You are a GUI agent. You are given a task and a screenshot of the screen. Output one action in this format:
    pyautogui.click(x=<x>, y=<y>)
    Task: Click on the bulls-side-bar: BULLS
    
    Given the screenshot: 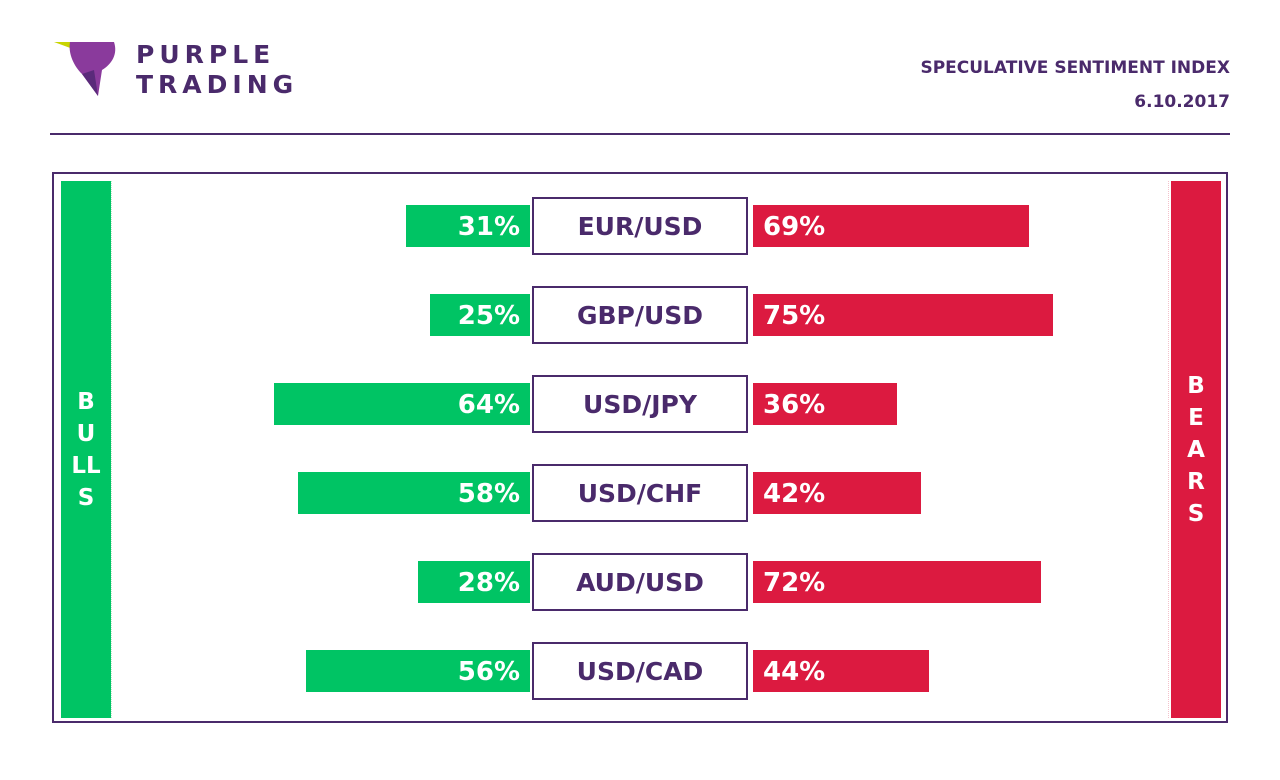 What is the action you would take?
    pyautogui.click(x=86, y=449)
    